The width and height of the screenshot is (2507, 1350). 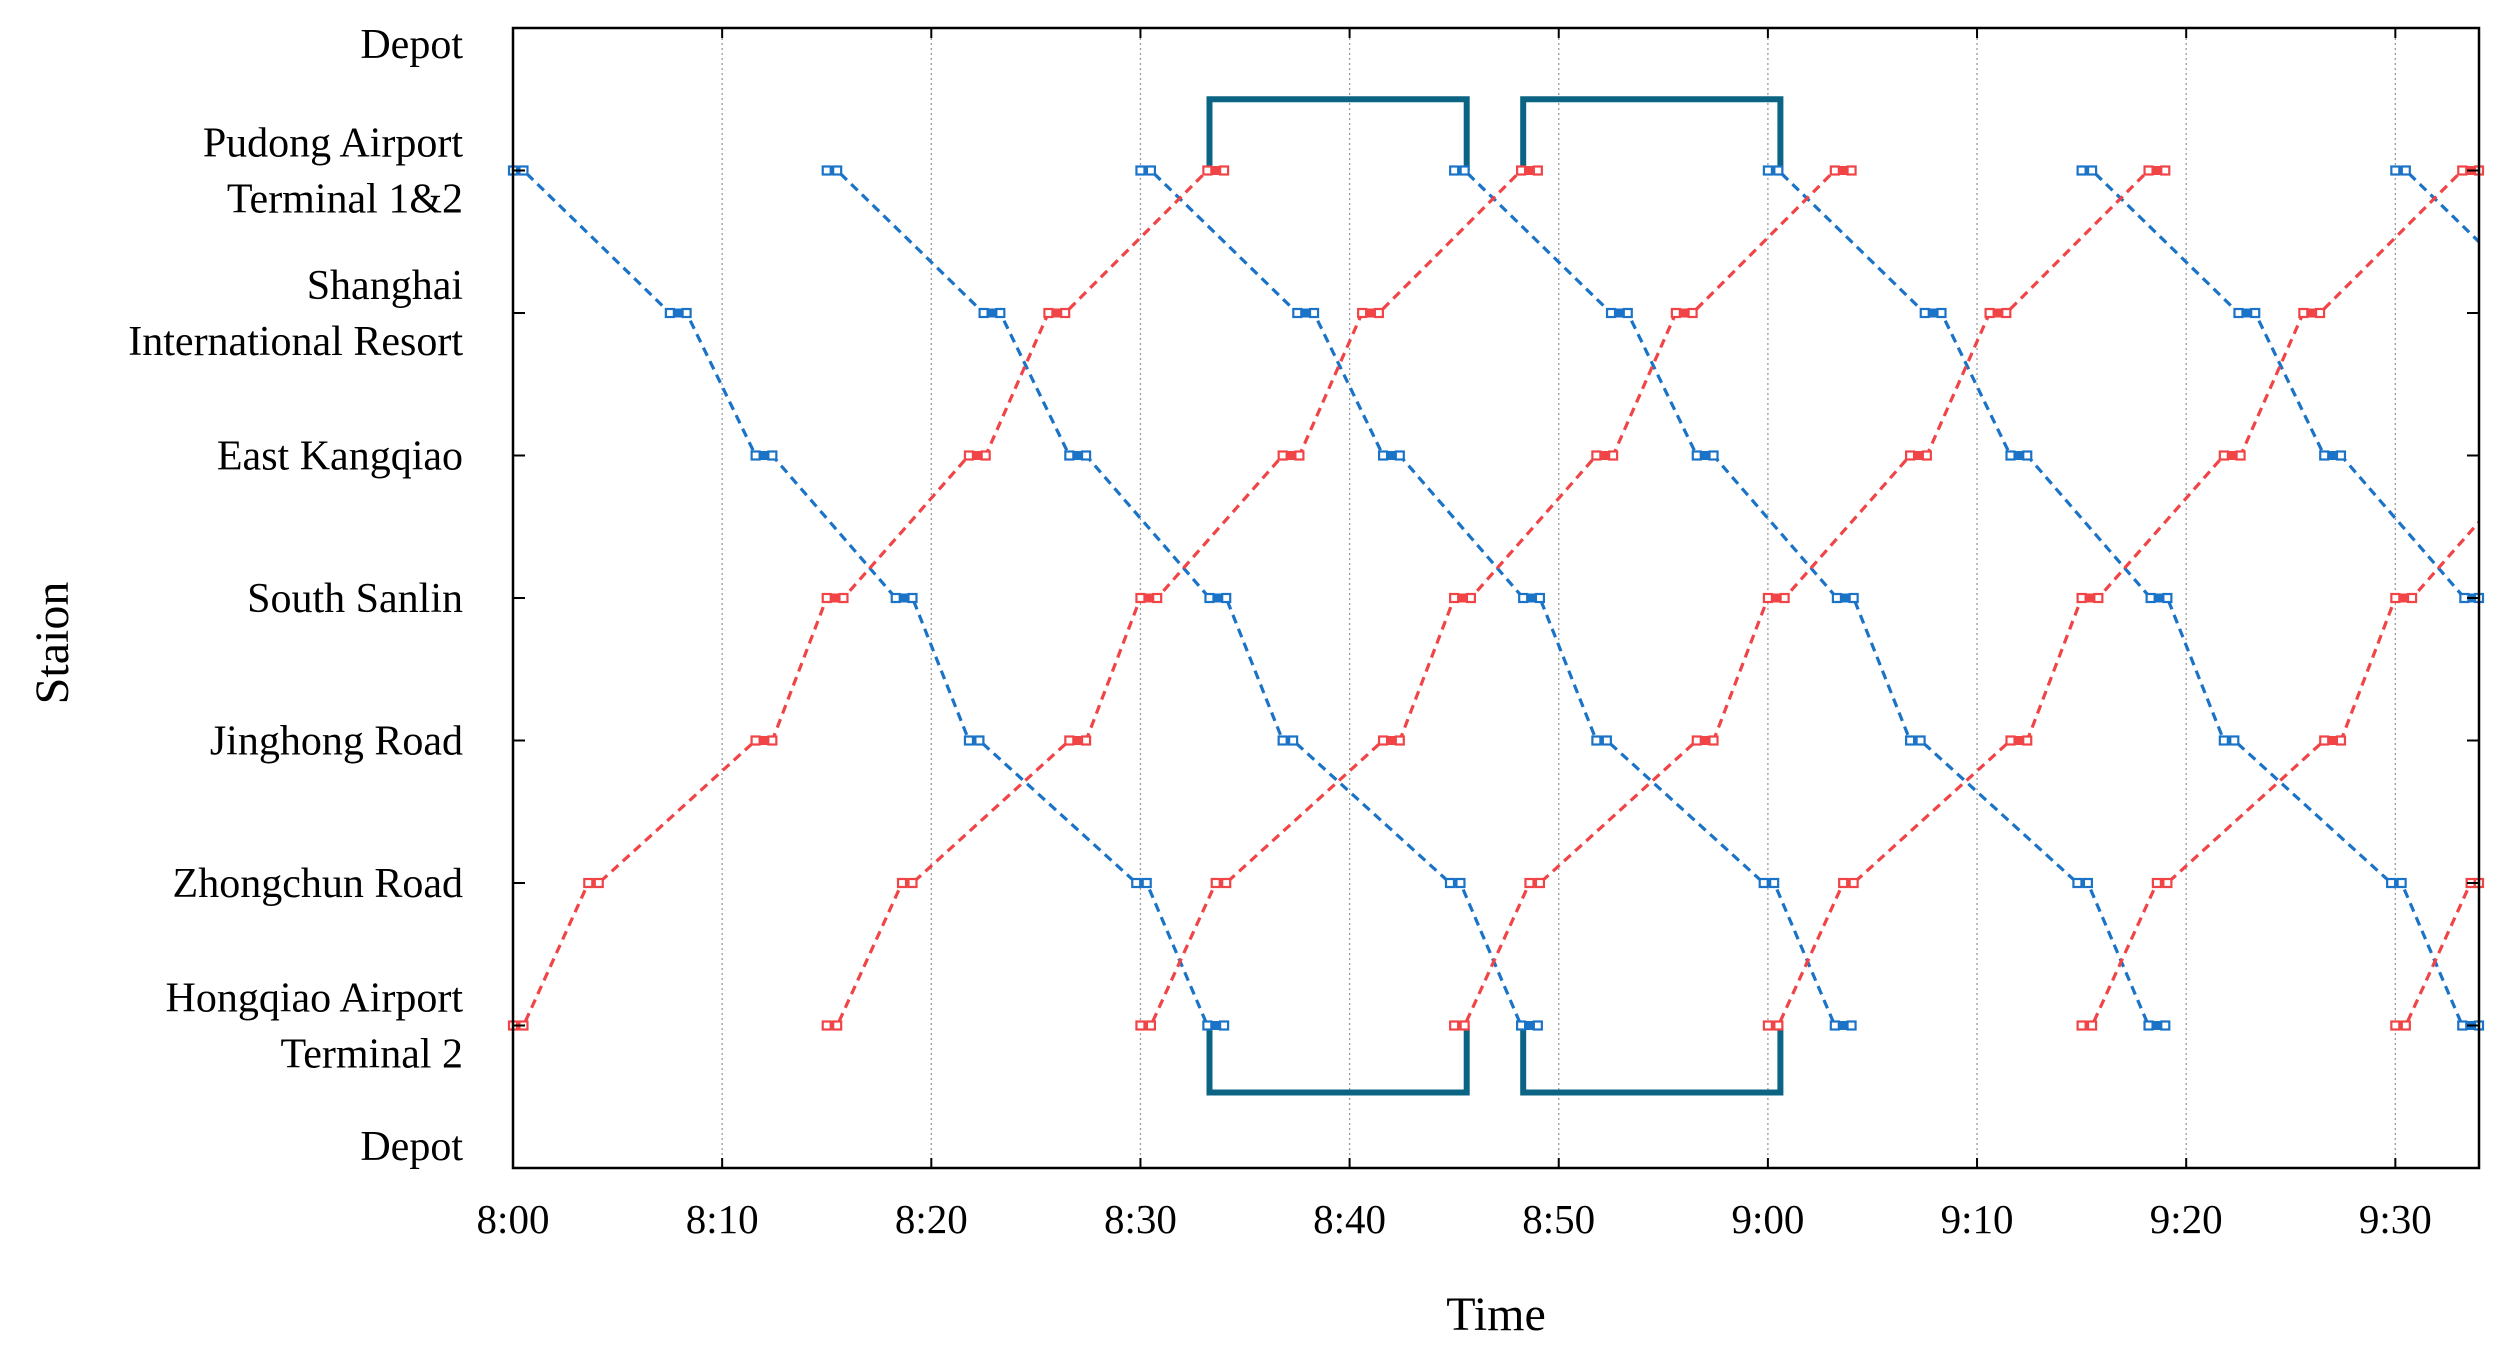 I want to click on station-label-3: East Kangqiao, so click(x=340, y=457).